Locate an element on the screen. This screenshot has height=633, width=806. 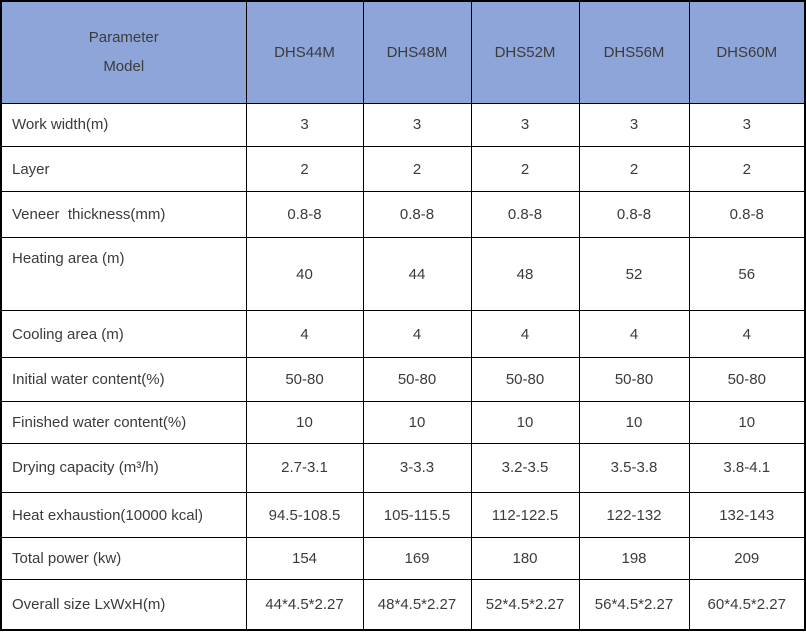
row-label: Work width(m) is located at coordinates (123, 124).